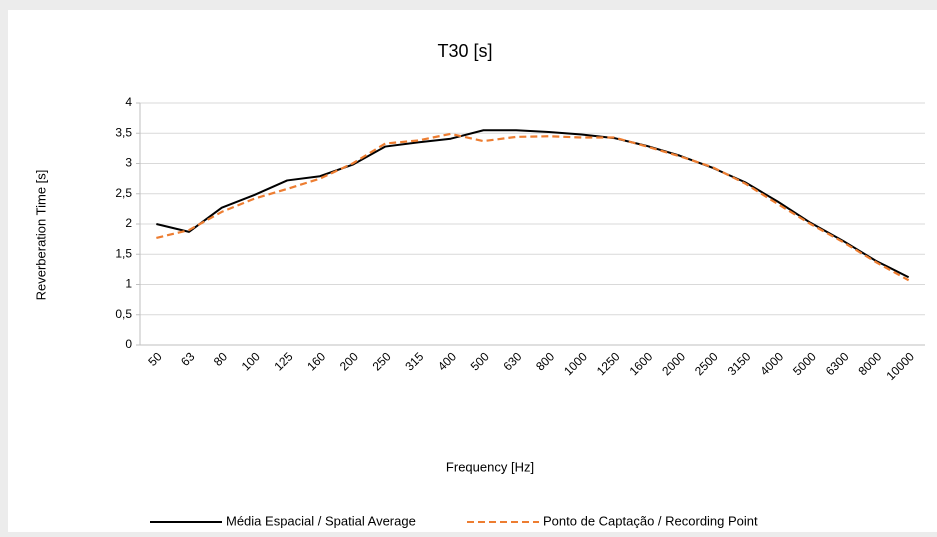 This screenshot has width=937, height=537. Describe the element at coordinates (464, 51) in the screenshot. I see `chart-title: T30 [s]` at that location.